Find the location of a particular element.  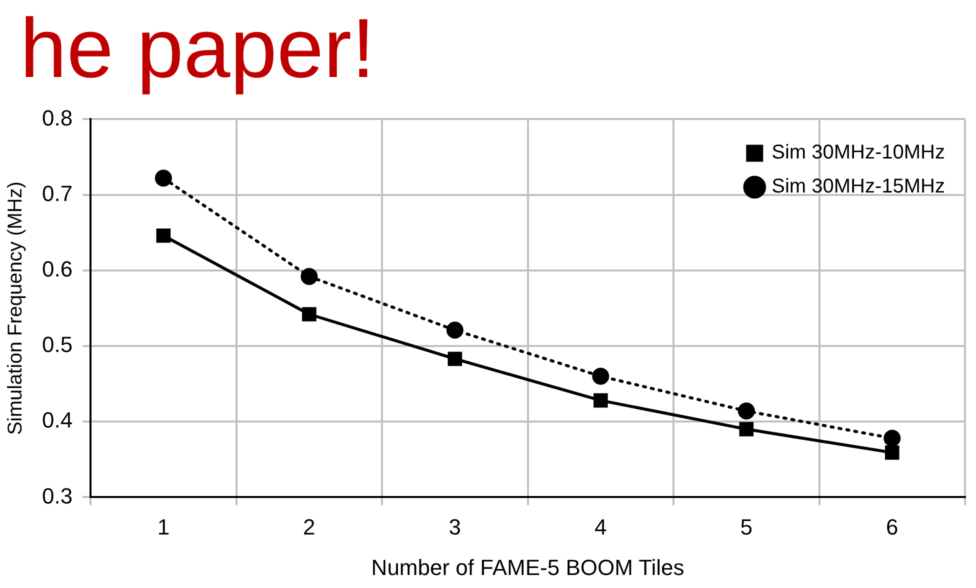

x-tick-label: 1 is located at coordinates (163, 527).